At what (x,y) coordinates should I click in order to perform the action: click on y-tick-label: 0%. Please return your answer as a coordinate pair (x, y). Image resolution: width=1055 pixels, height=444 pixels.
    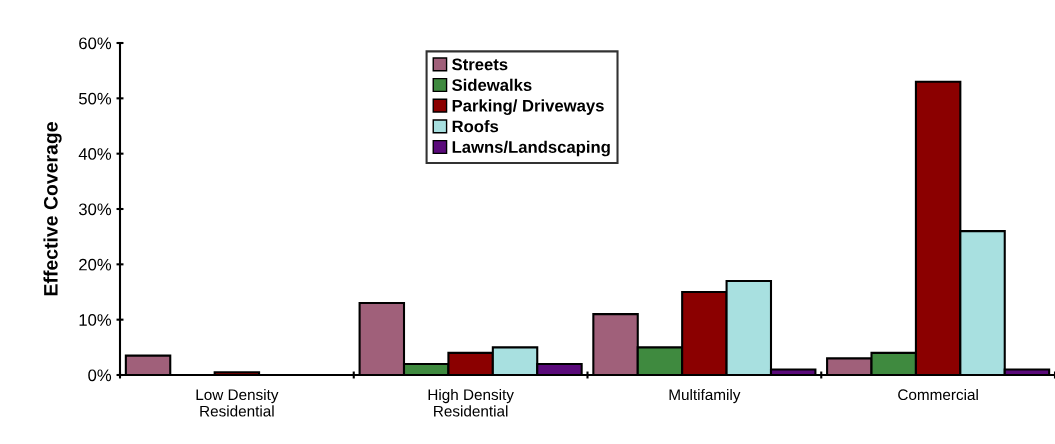
    Looking at the image, I should click on (100, 375).